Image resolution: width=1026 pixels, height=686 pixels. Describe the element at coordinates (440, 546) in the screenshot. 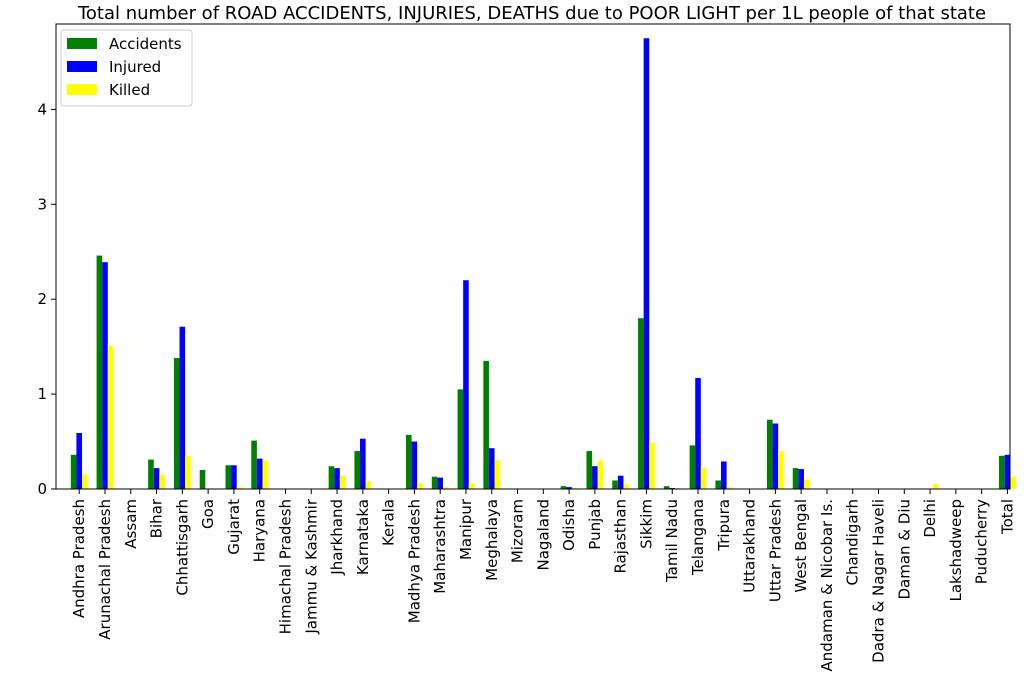

I see `x-tick-label: Maharashtra` at that location.